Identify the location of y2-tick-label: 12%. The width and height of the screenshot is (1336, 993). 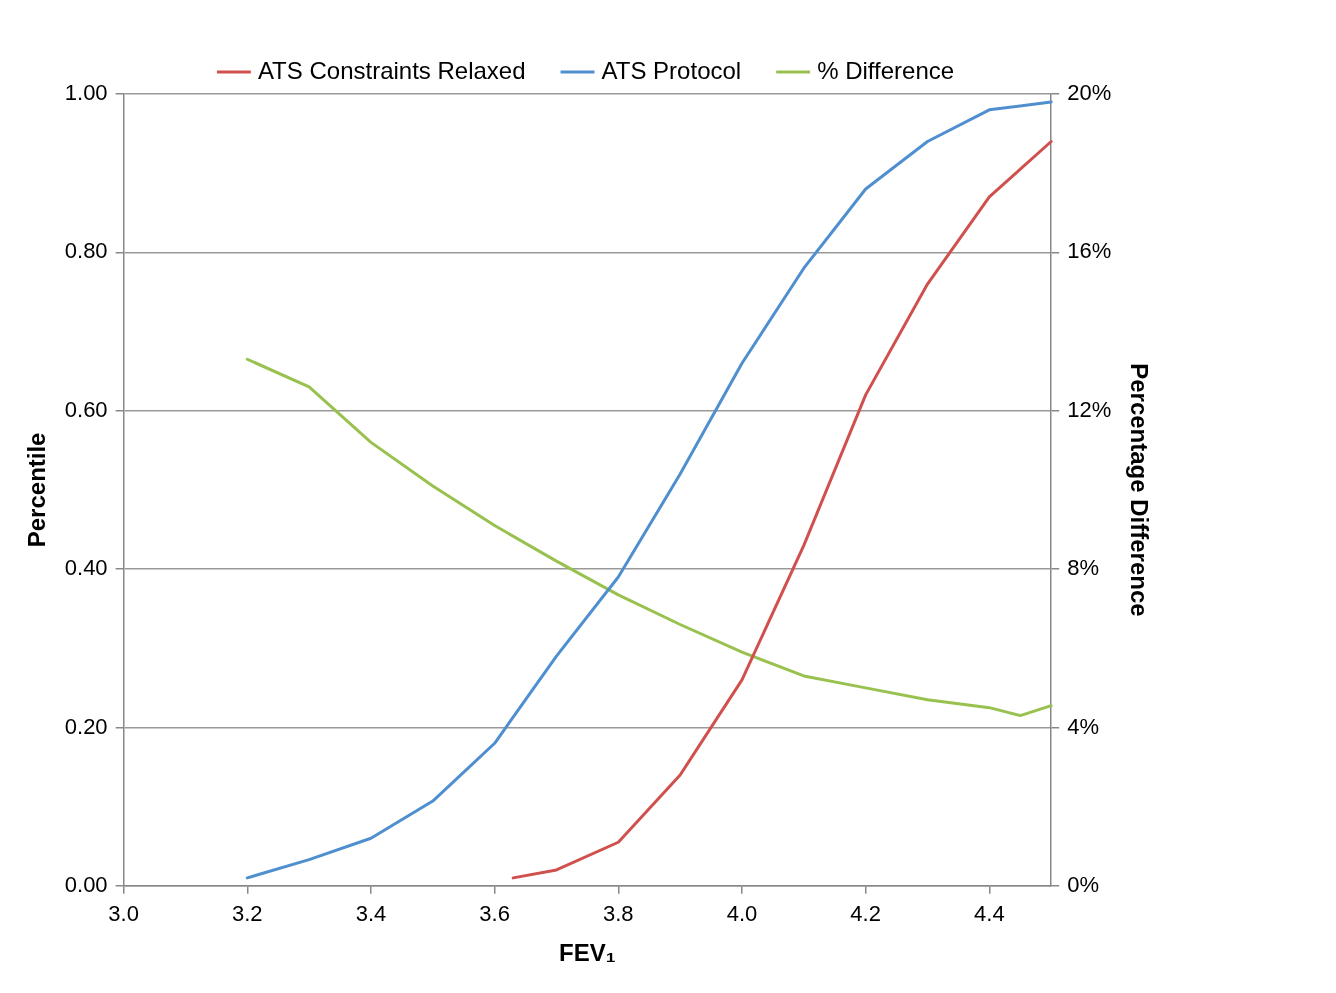
(1089, 409).